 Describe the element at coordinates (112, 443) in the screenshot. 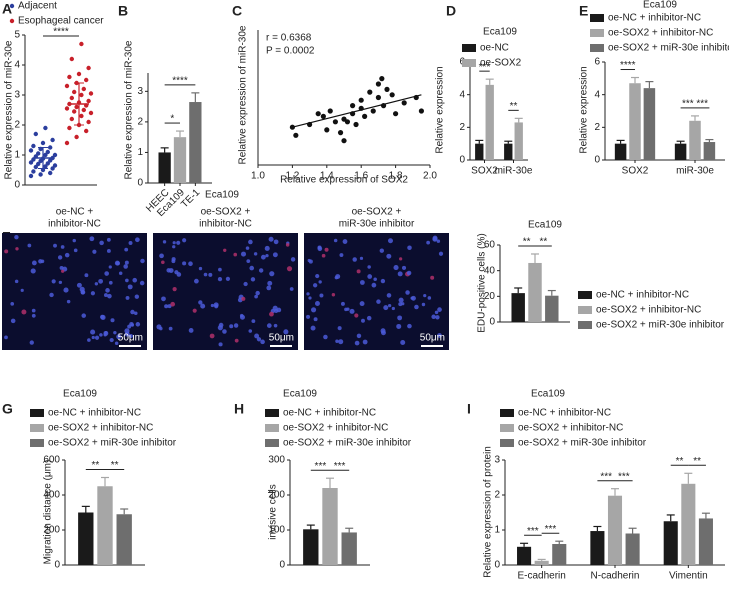

I see `legend-label: oe-SOX2 + miR-30e inhibitor` at that location.